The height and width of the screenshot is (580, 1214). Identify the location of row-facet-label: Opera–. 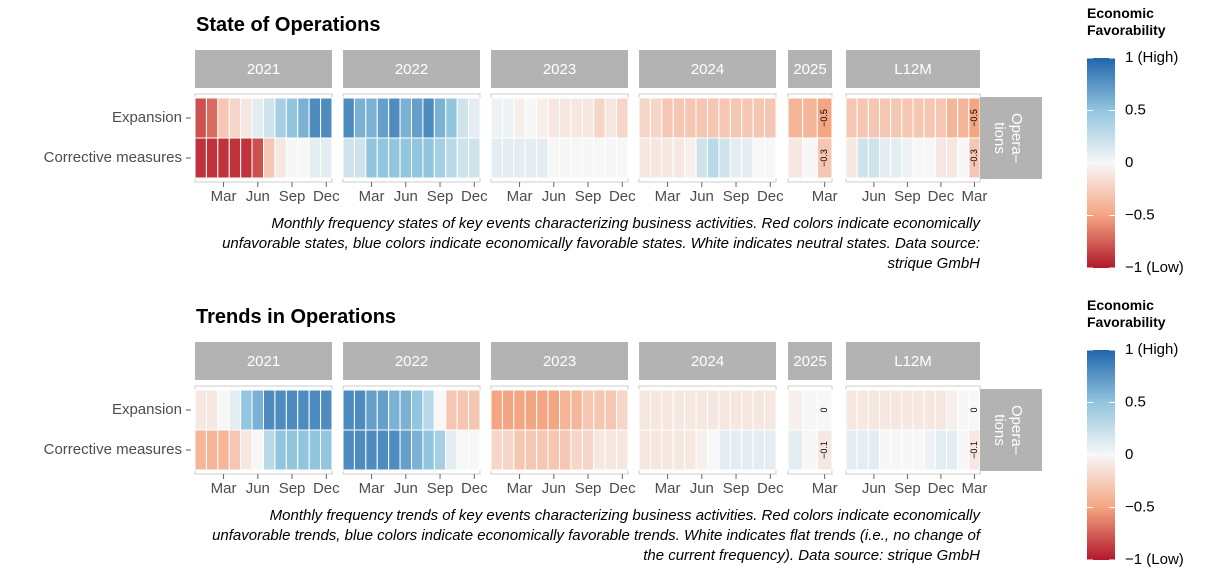
(1016, 430).